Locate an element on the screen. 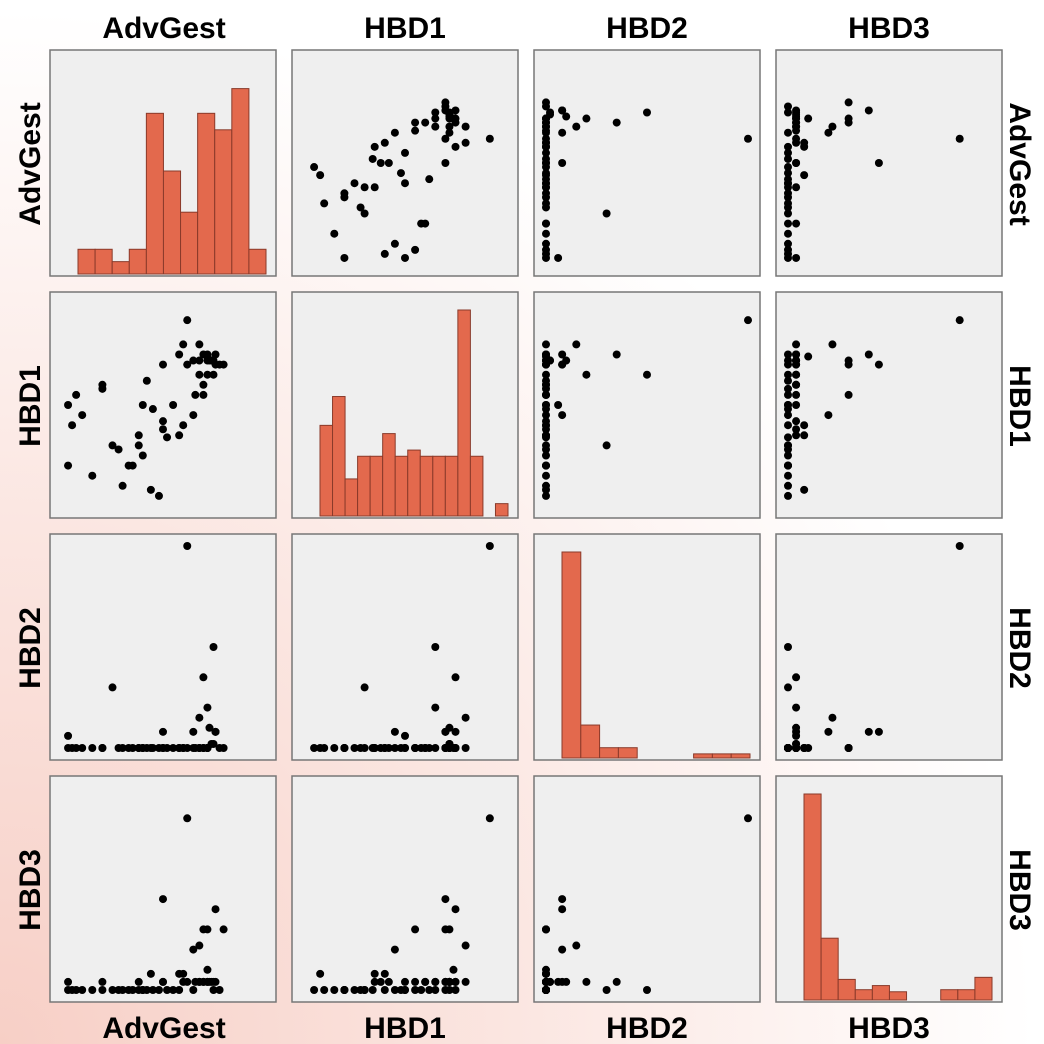  row-label-right-hbd1: HBD1 is located at coordinates (1019, 406).